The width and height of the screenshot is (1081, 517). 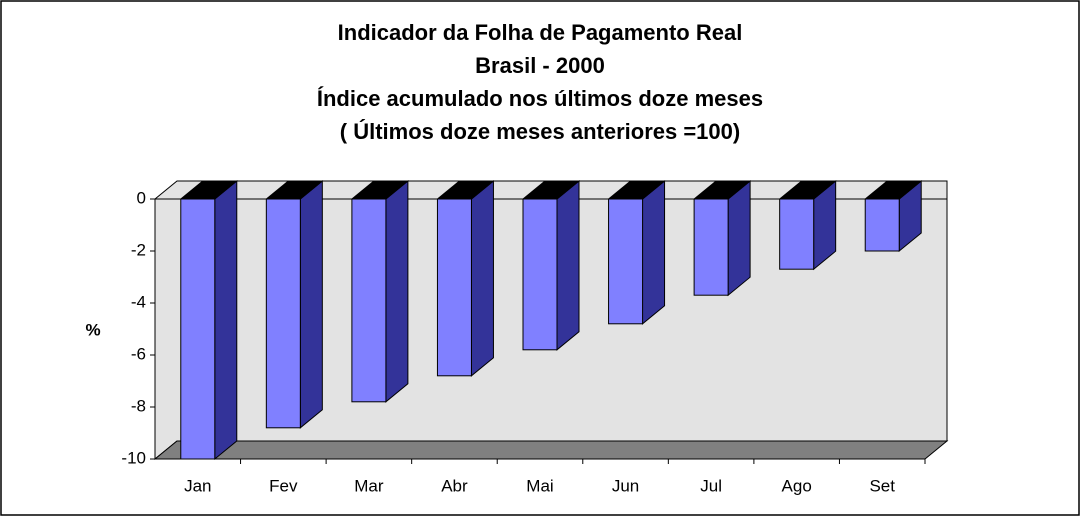 I want to click on chart-title: Brasil - 2000, so click(x=540, y=65).